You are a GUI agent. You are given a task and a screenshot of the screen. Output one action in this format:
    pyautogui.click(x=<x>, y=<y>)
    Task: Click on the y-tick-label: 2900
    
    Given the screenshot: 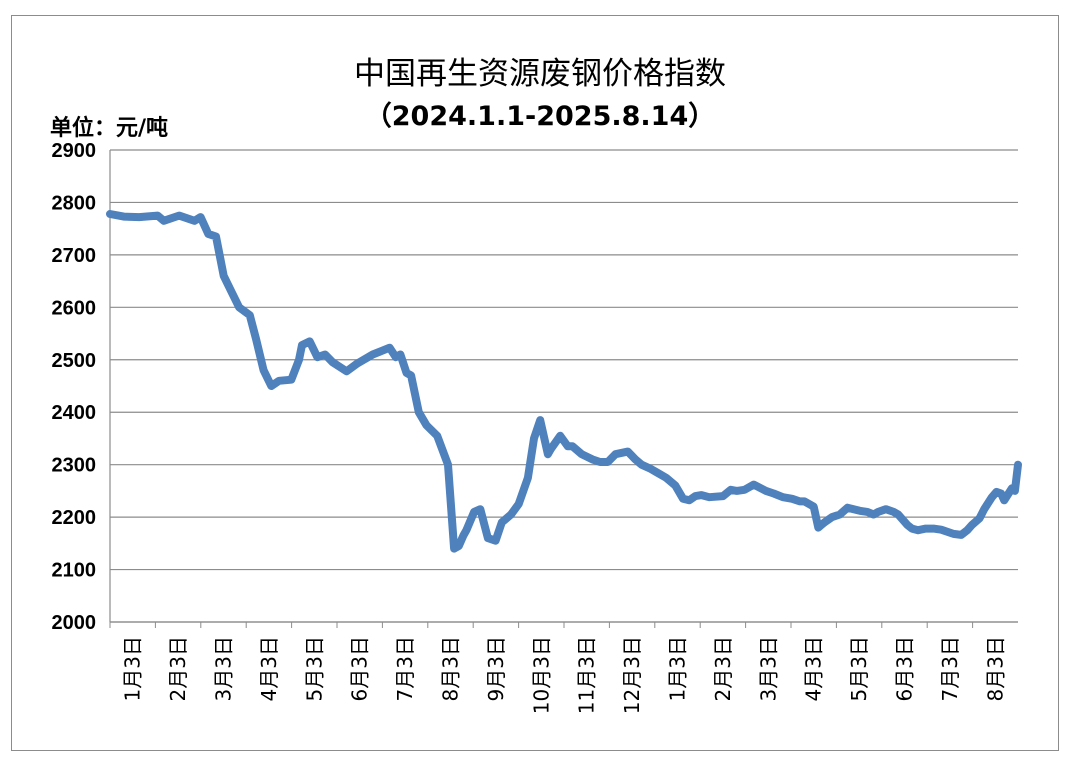 What is the action you would take?
    pyautogui.click(x=74, y=151)
    